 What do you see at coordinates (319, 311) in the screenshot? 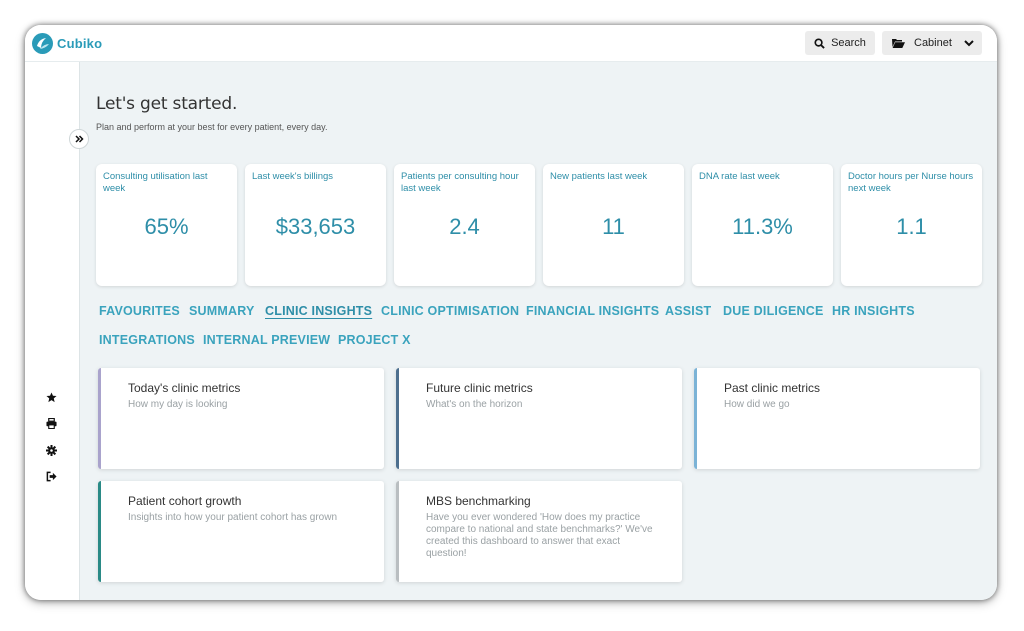
I see `tab-clinic-insights: CLINIC INSIGHTS` at bounding box center [319, 311].